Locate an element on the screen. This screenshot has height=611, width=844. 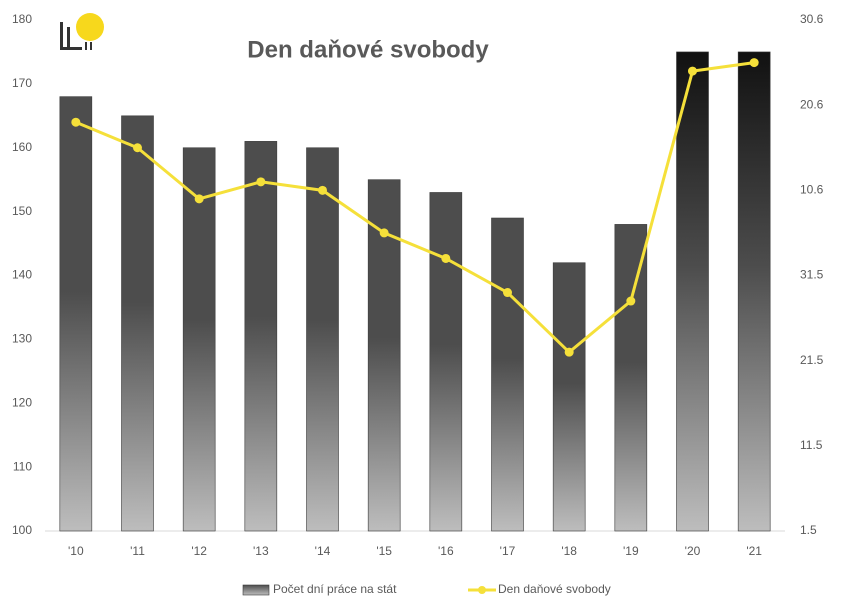
x-tick-label: '14 is located at coordinates (323, 551).